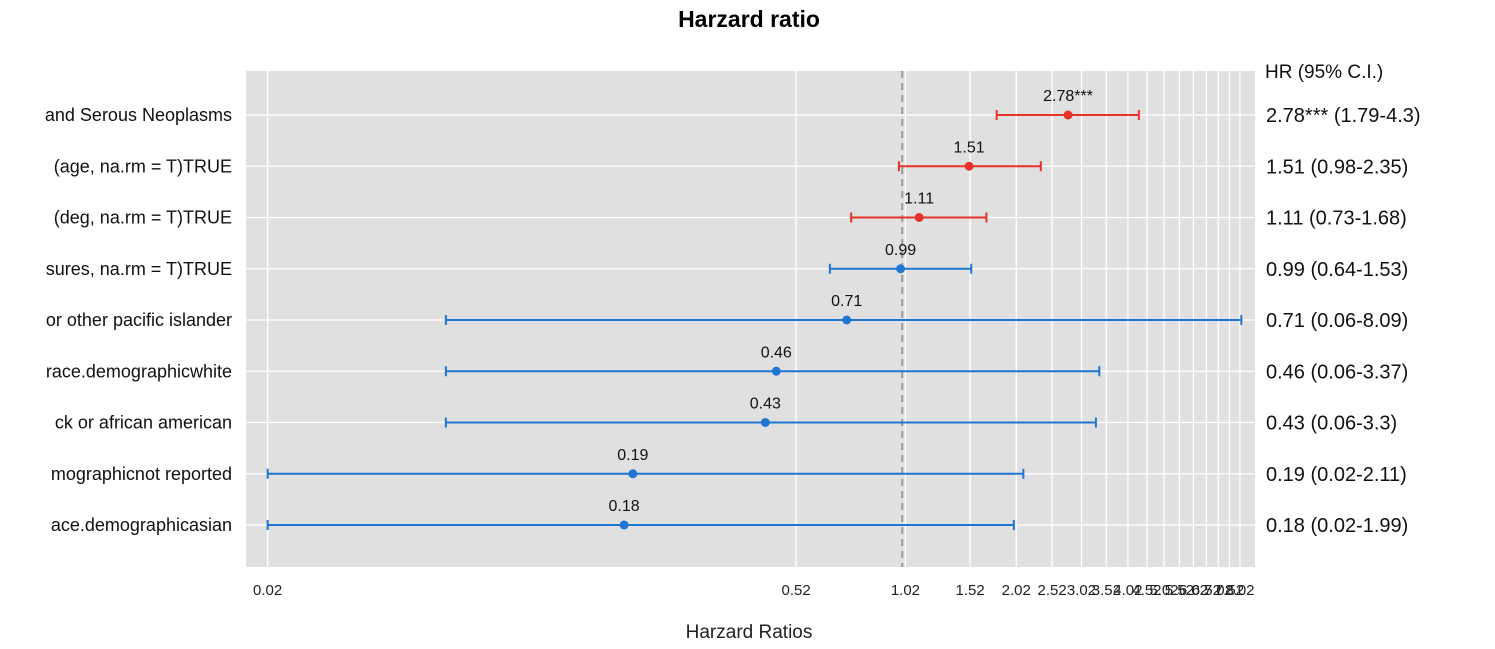 The image size is (1495, 649). Describe the element at coordinates (1324, 72) in the screenshot. I see `hr-column-header: HR (95% C.I.)` at that location.